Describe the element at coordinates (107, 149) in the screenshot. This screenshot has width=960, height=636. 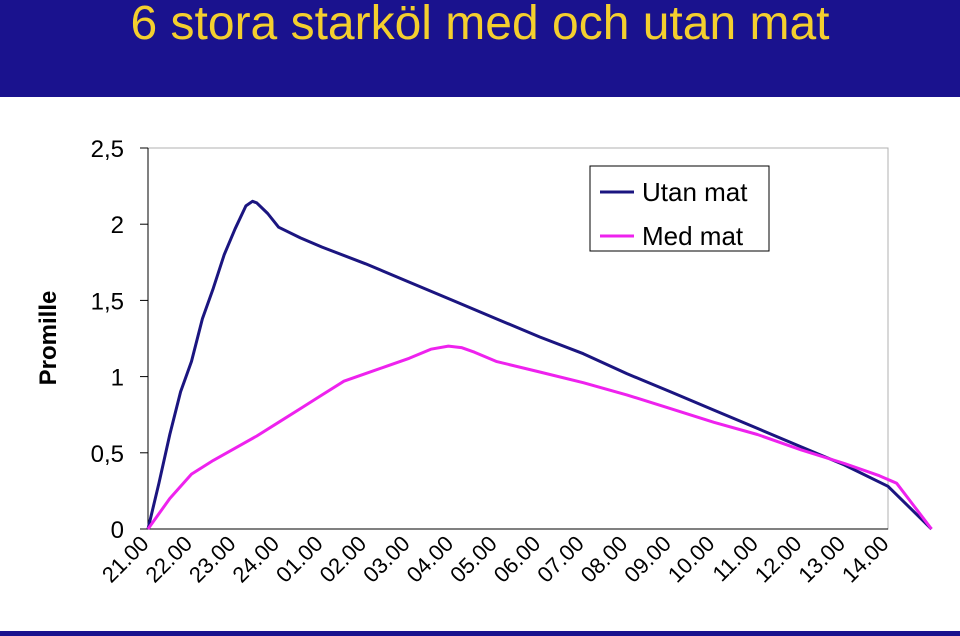
I see `y-tick-label: 2,5` at that location.